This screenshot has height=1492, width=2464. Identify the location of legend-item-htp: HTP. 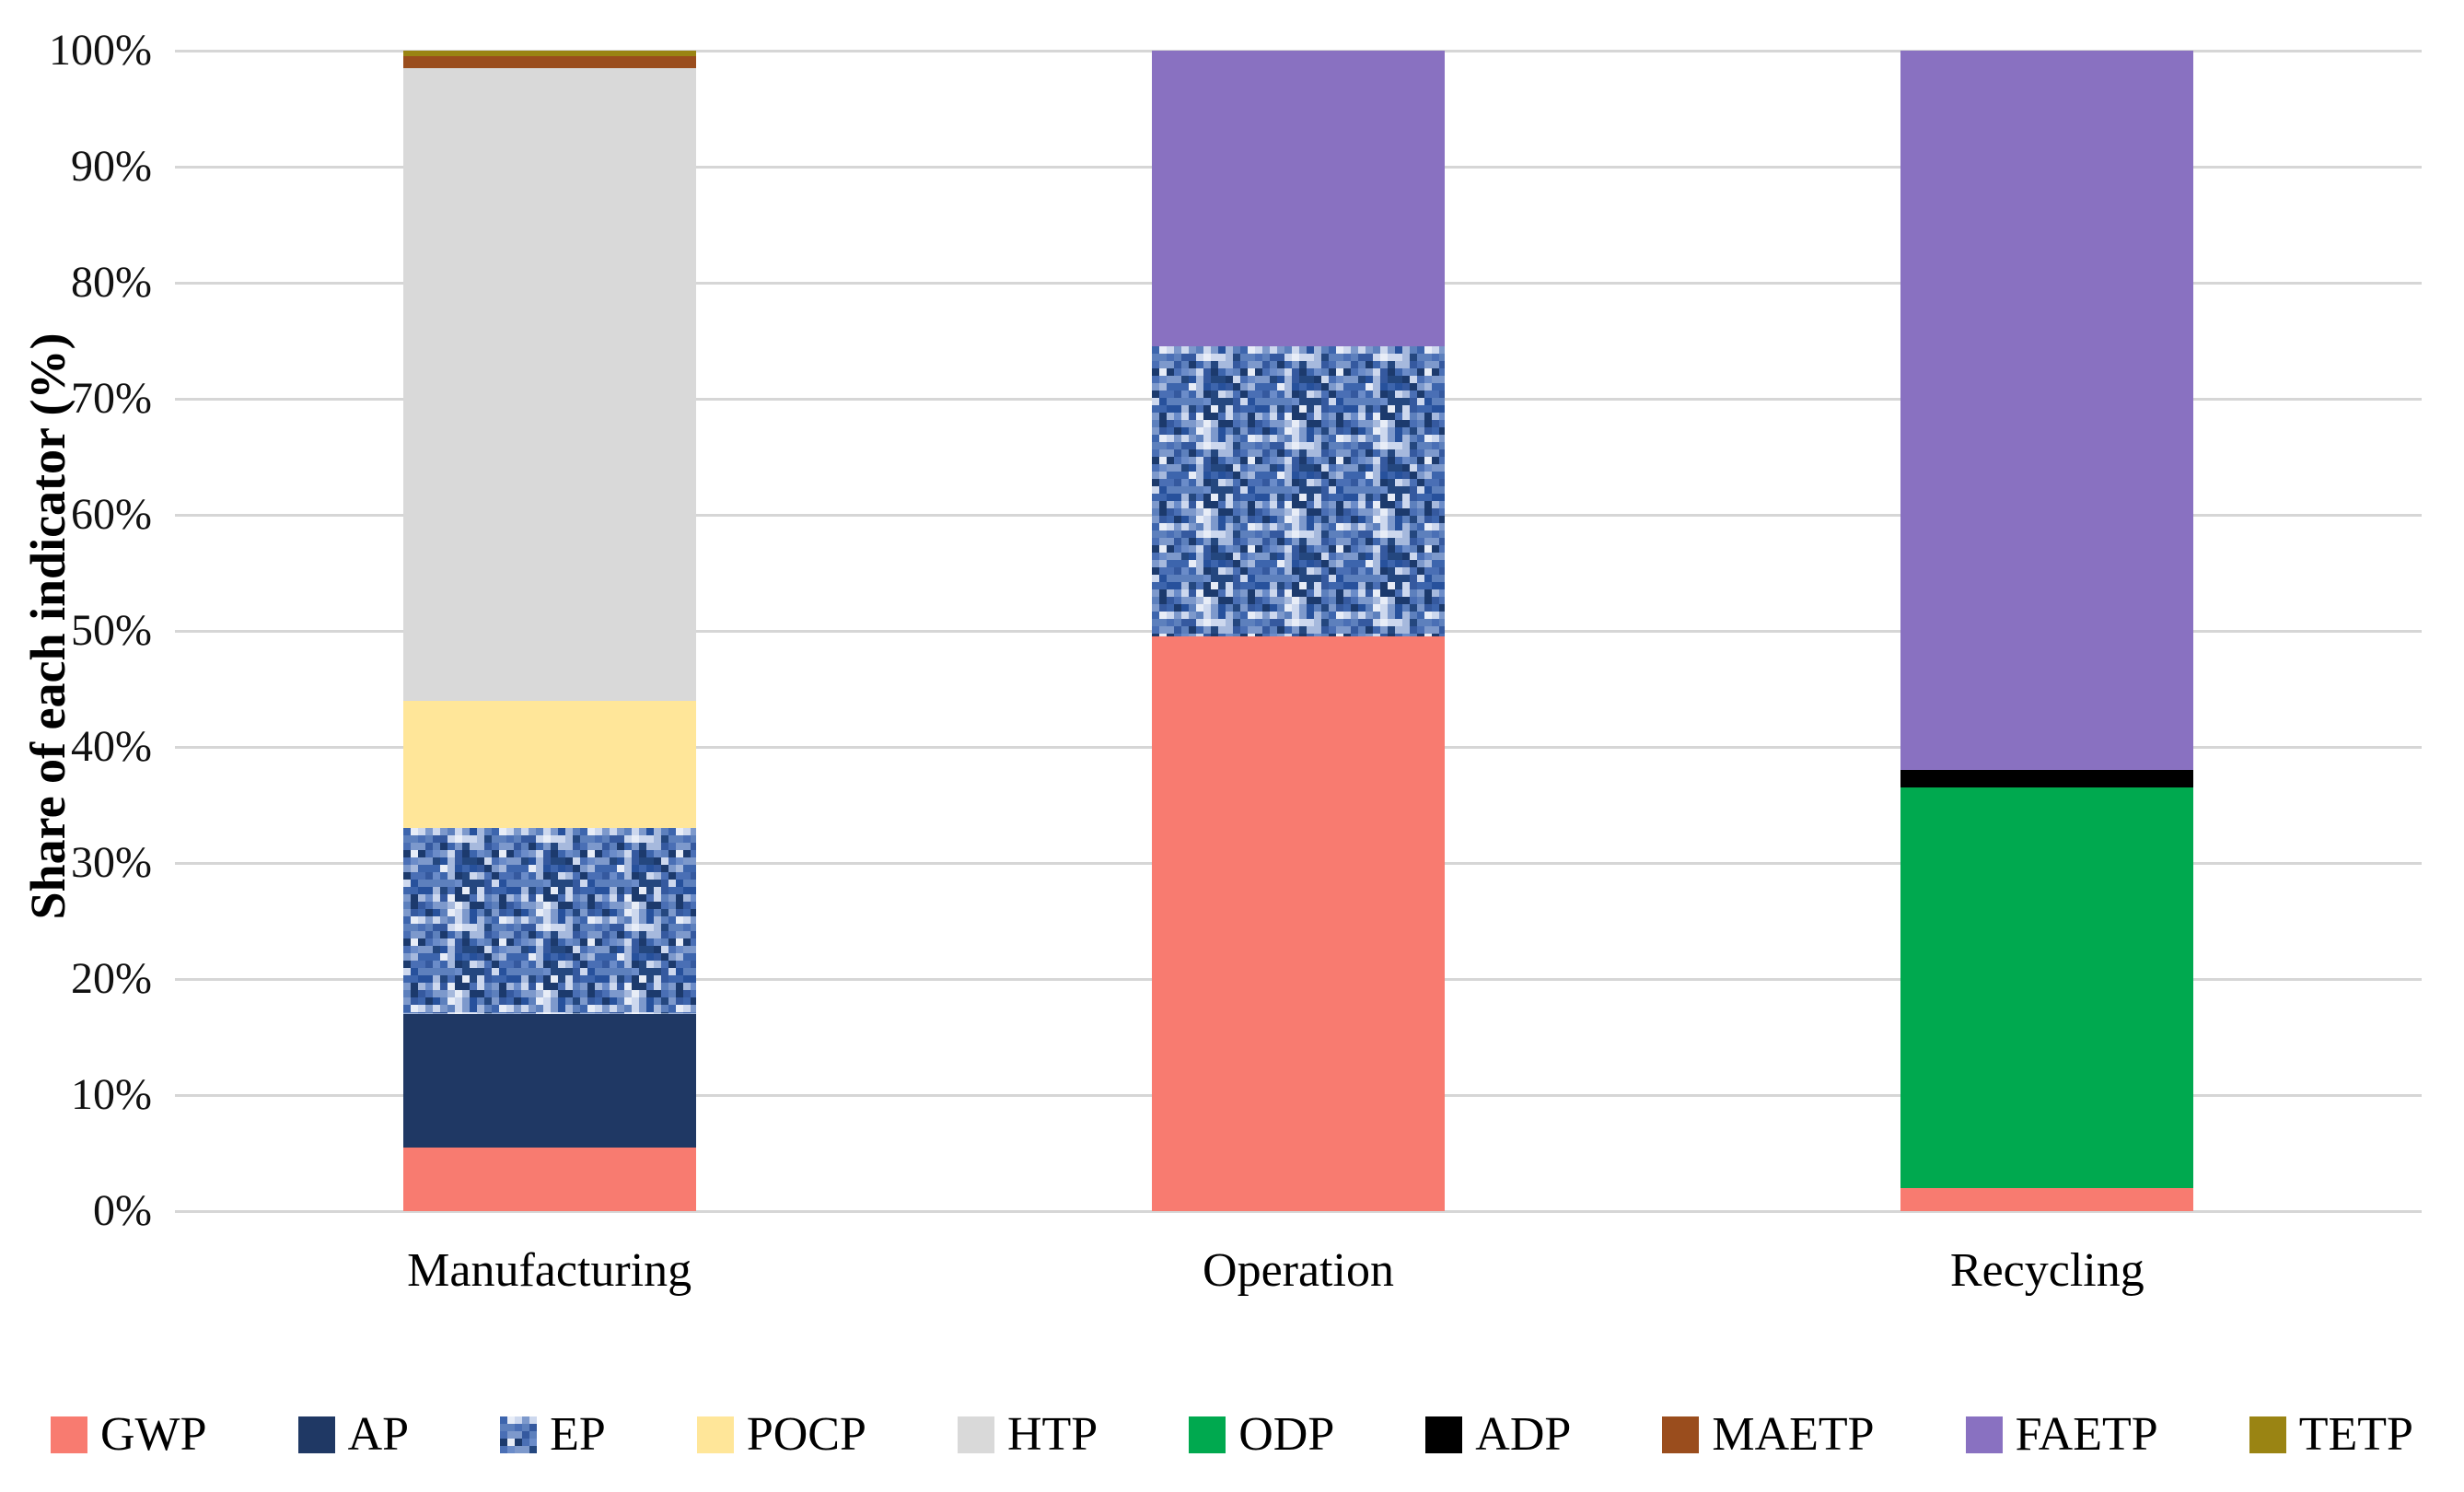
(1027, 1434).